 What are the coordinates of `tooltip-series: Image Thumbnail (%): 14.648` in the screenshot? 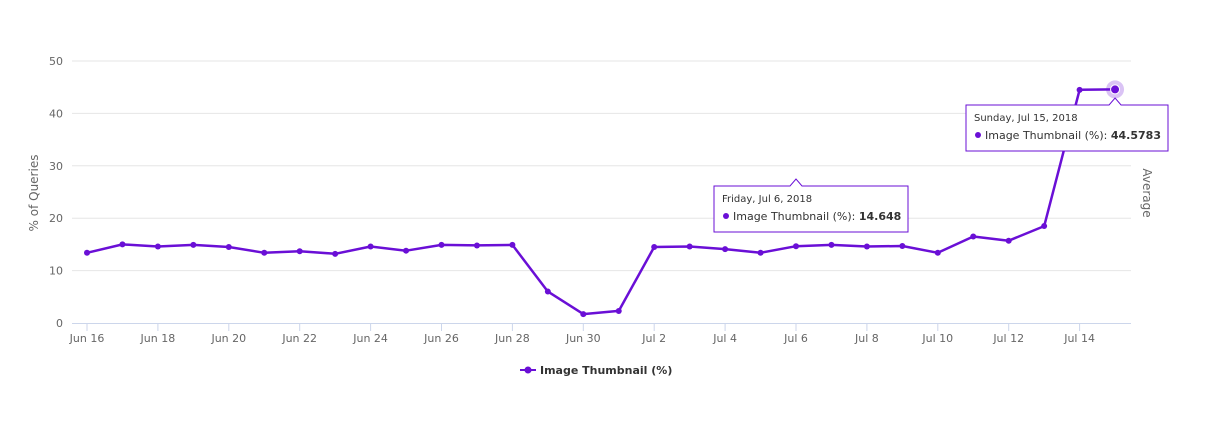 It's located at (817, 216).